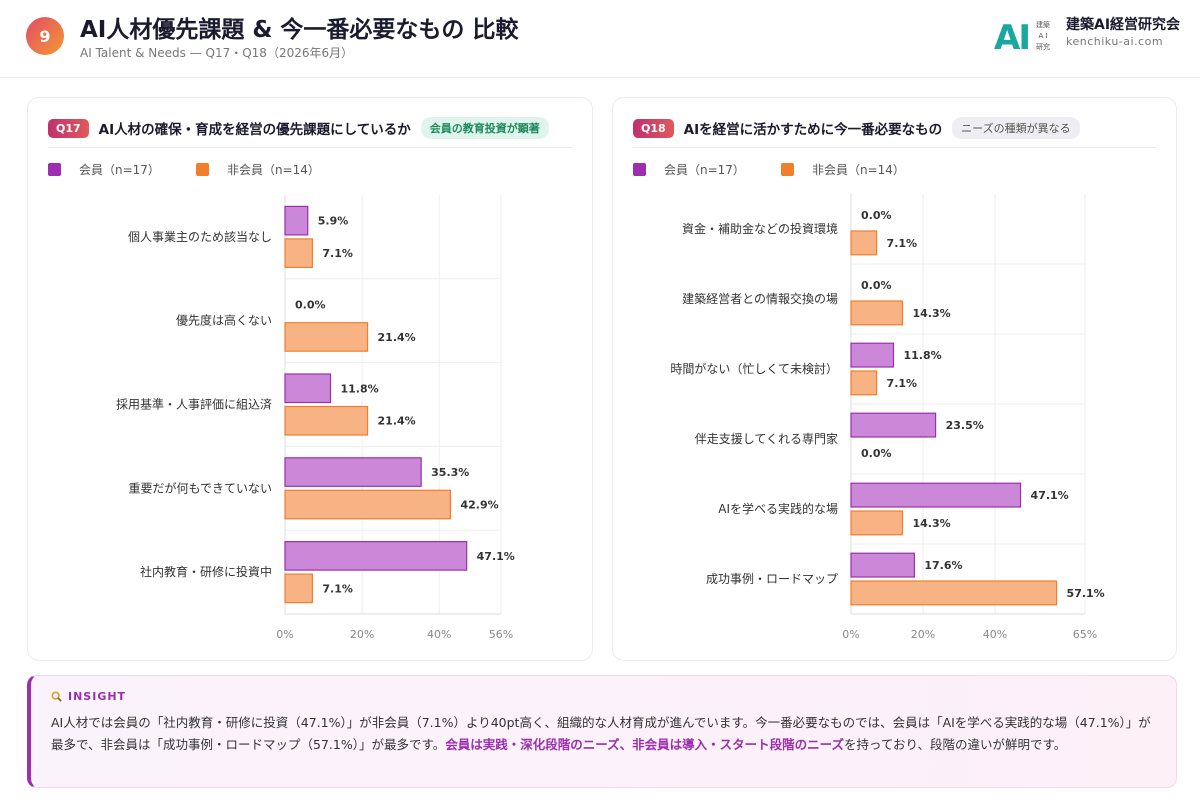 The image size is (1200, 800). What do you see at coordinates (333, 221) in the screenshot?
I see `data-label: 5.9%` at bounding box center [333, 221].